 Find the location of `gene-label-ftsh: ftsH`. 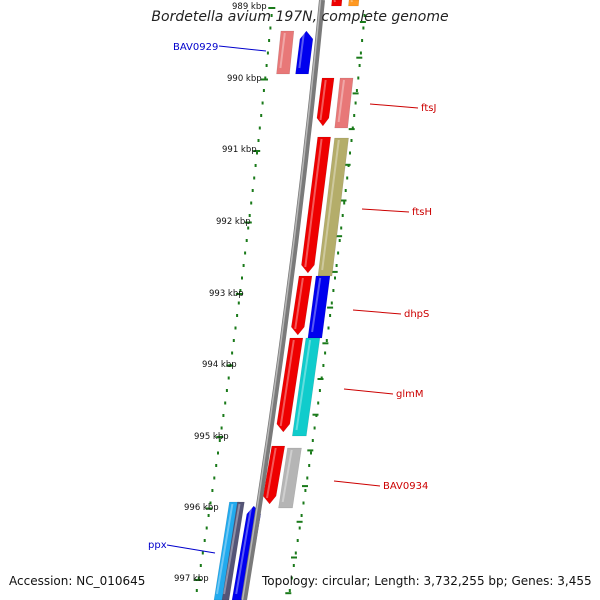

gene-label-ftsh: ftsH is located at coordinates (422, 212).